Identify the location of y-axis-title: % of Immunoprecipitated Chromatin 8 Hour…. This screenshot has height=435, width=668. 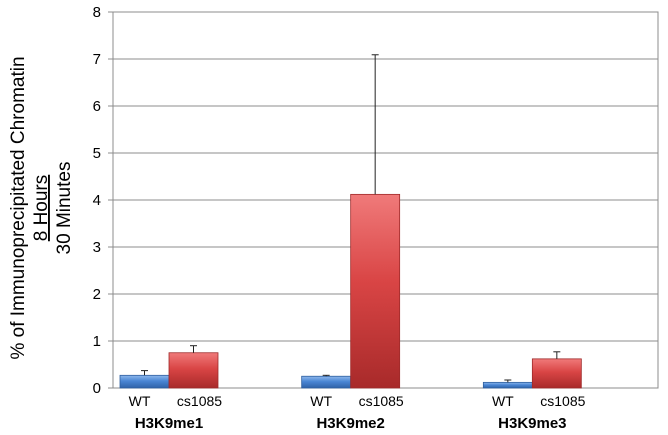
(41, 207).